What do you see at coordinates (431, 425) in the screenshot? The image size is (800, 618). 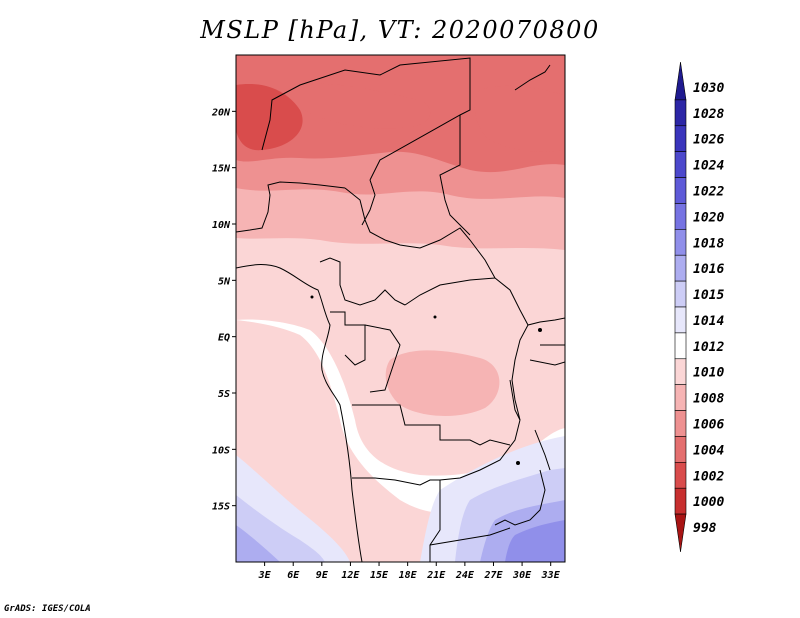 I see `border-angola-north` at bounding box center [431, 425].